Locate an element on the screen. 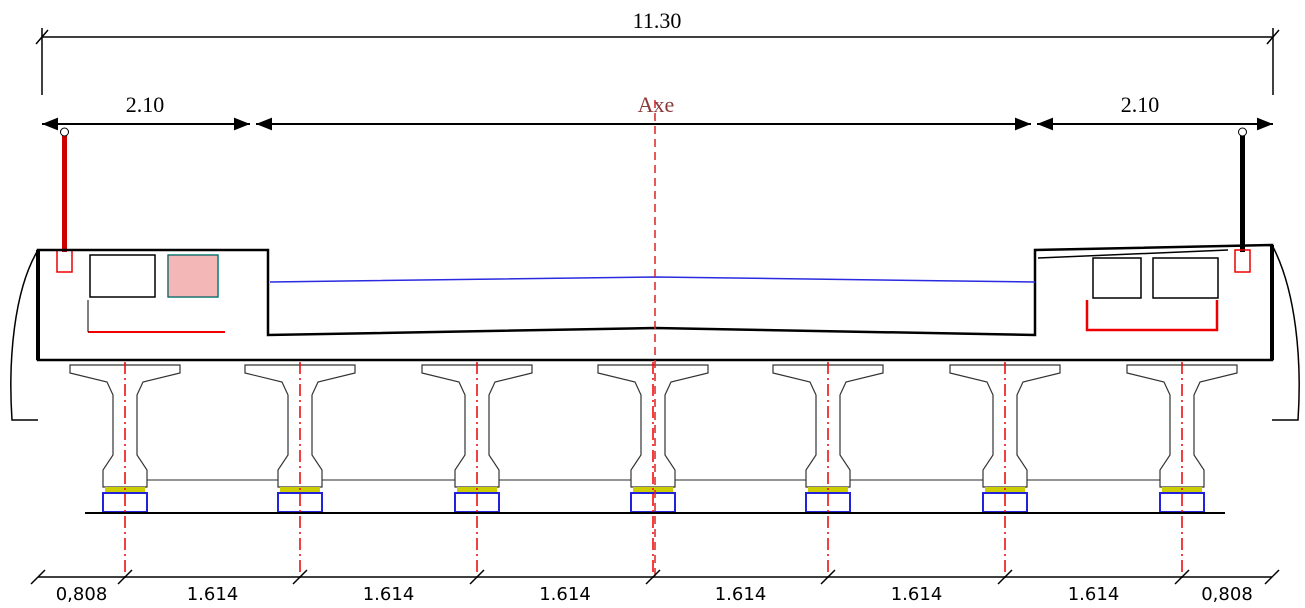  spacing-dimension: 0,808 1.614 1.614 1.614 1.614 1.614 1.614 0,808 is located at coordinates (655, 587).